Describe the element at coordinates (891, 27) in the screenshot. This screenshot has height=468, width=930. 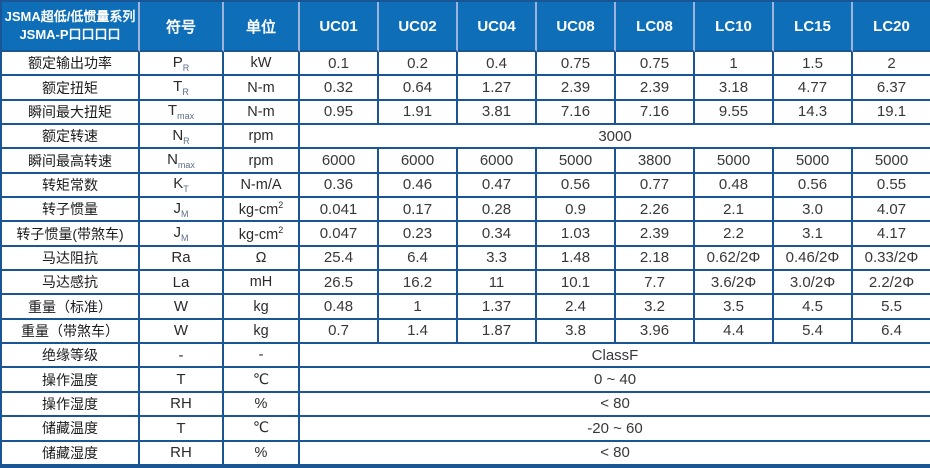
I see `model-column-header: LC20` at that location.